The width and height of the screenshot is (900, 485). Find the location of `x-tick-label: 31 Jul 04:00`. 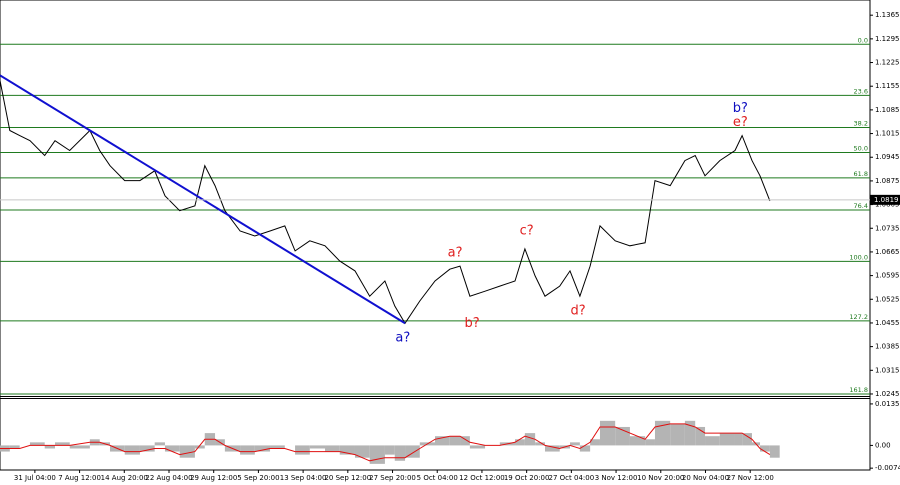

x-tick-label: 31 Jul 04:00 is located at coordinates (35, 478).